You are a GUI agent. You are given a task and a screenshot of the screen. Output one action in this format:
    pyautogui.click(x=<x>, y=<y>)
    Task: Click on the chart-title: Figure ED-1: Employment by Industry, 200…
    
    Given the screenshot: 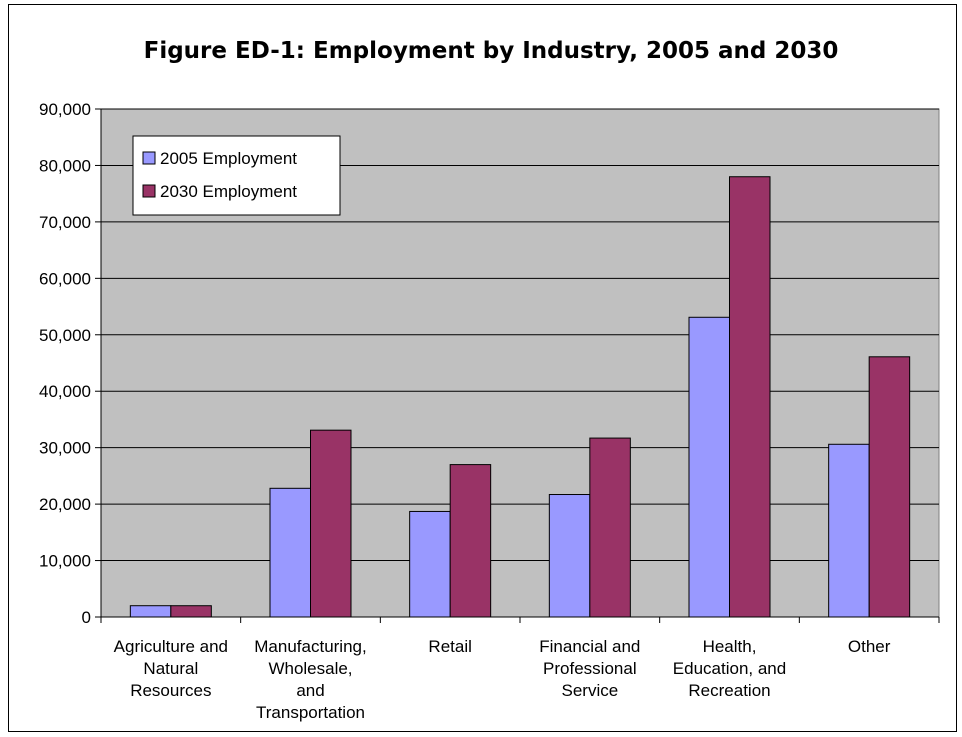 What is the action you would take?
    pyautogui.click(x=491, y=51)
    